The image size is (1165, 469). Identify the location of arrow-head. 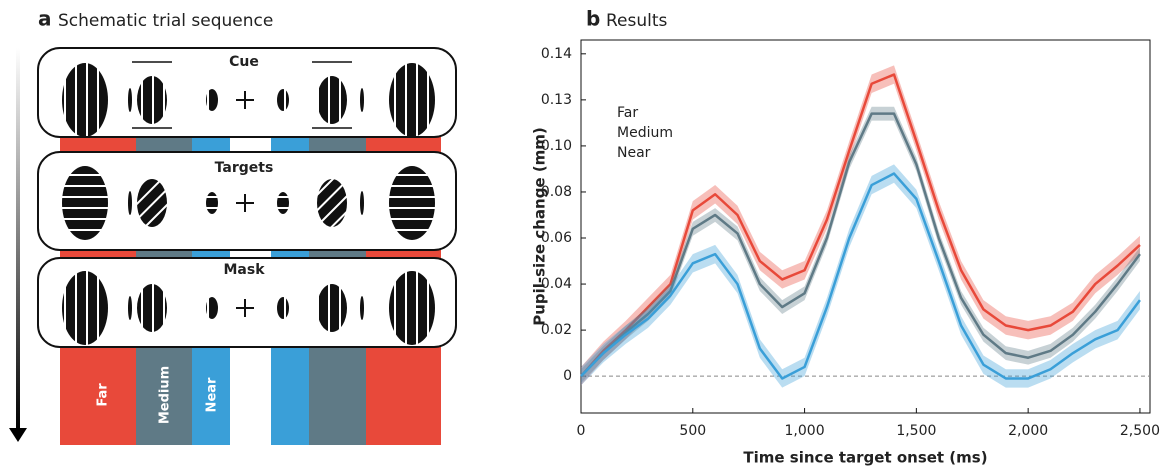
(18, 435).